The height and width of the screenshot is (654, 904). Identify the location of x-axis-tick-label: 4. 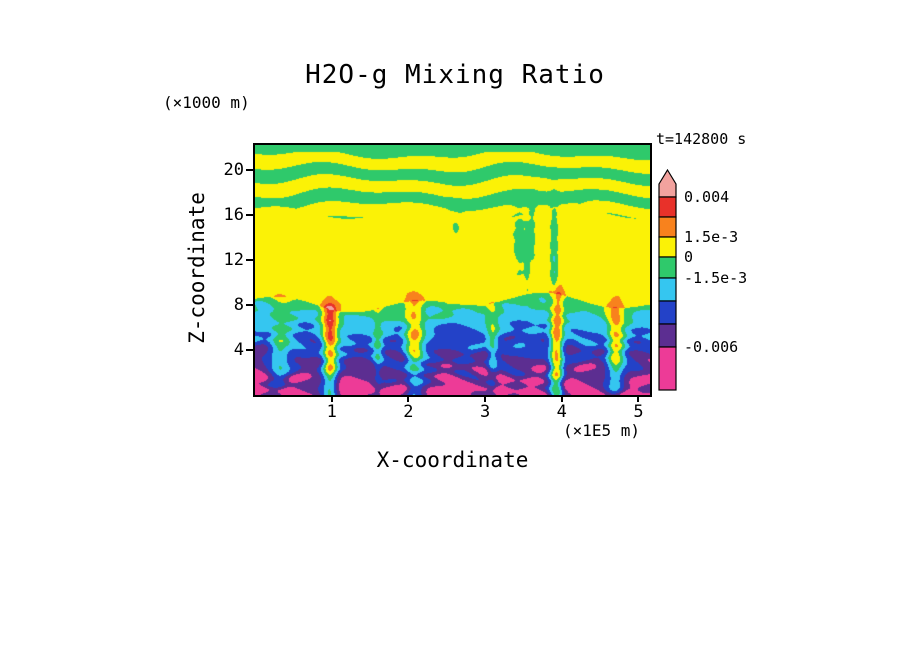
(561, 412).